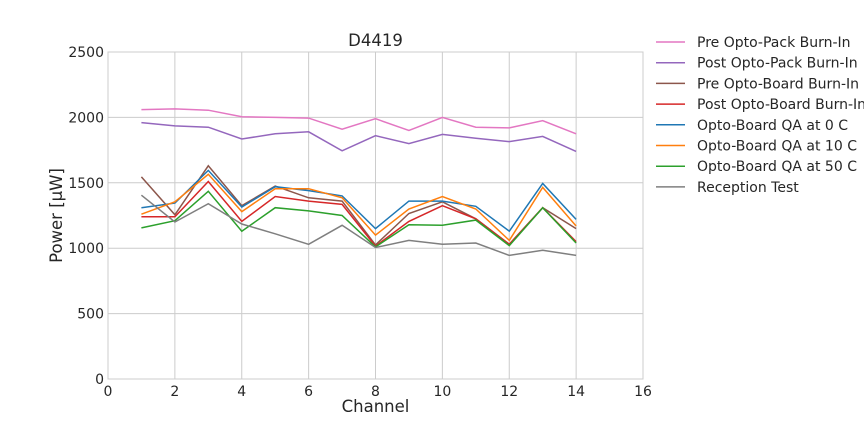  I want to click on chart-title: D4419, so click(375, 40).